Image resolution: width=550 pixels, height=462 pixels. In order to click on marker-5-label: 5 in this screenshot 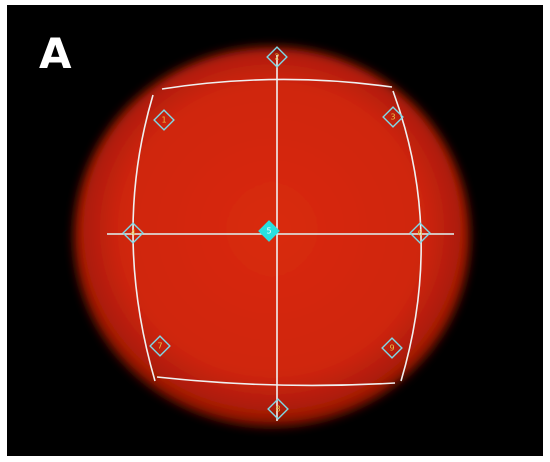, I will do `click(268, 231)`.